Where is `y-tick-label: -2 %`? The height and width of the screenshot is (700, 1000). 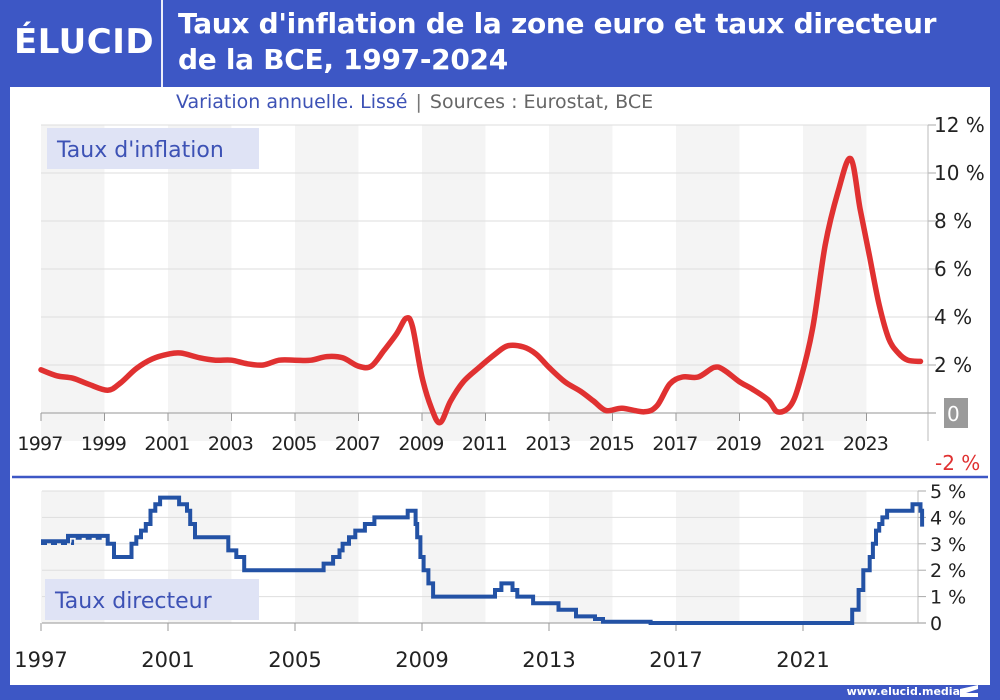 y-tick-label: -2 % is located at coordinates (957, 463).